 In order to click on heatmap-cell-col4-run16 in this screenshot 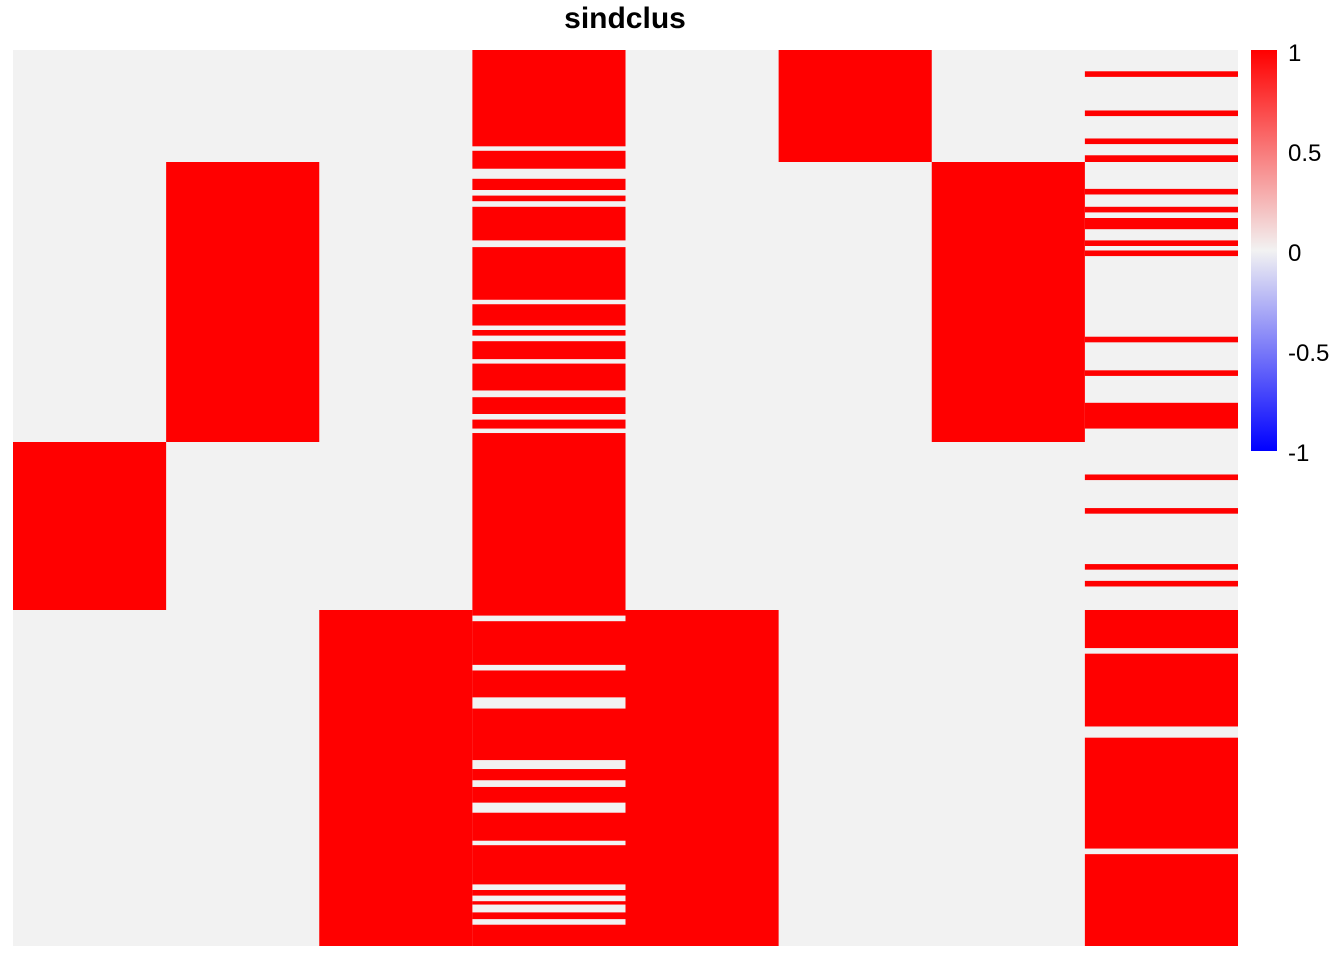, I will do `click(549, 734)`.